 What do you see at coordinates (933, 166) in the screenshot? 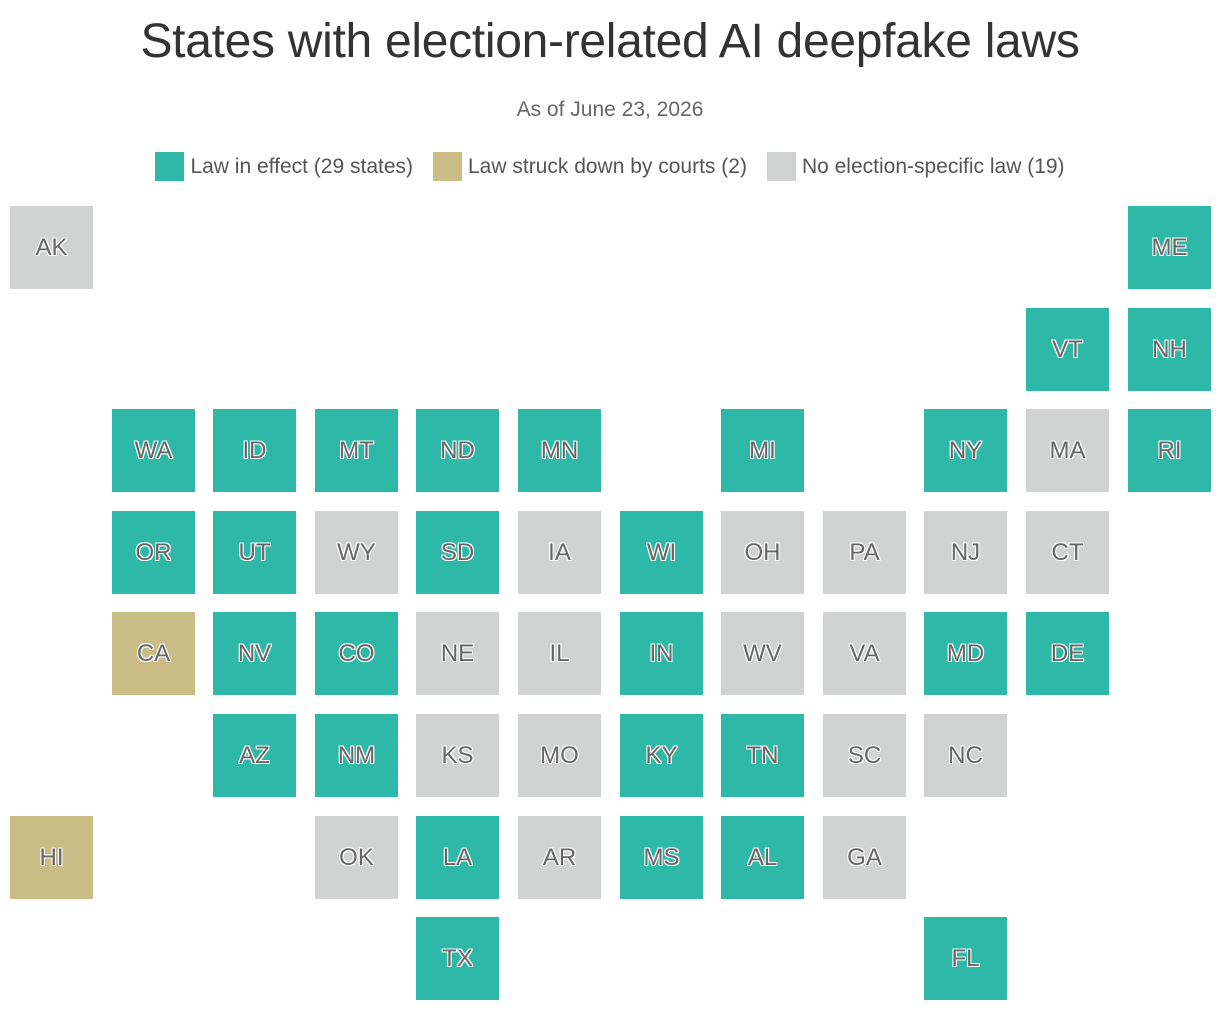
I see `legend-label-none: No election-specific law (19)` at bounding box center [933, 166].